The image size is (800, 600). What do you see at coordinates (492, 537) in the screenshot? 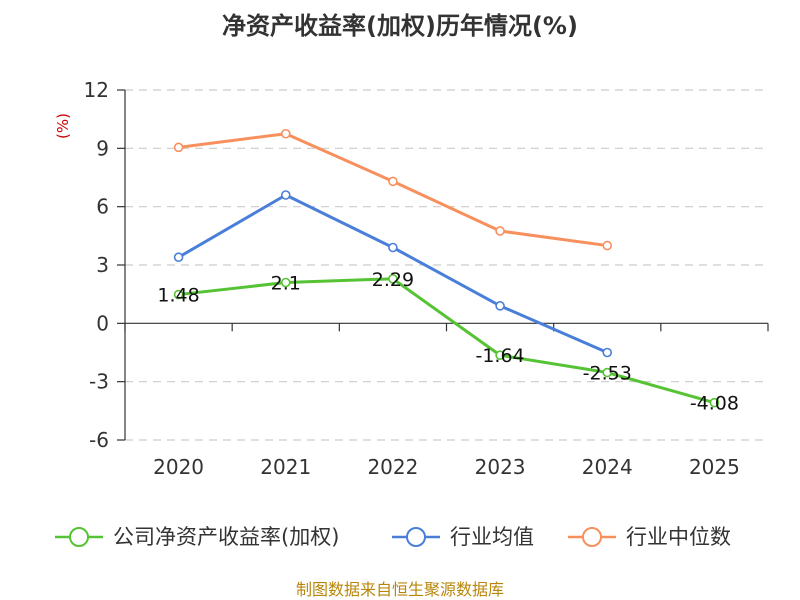
I see `legend-label: 行业均值` at bounding box center [492, 537].